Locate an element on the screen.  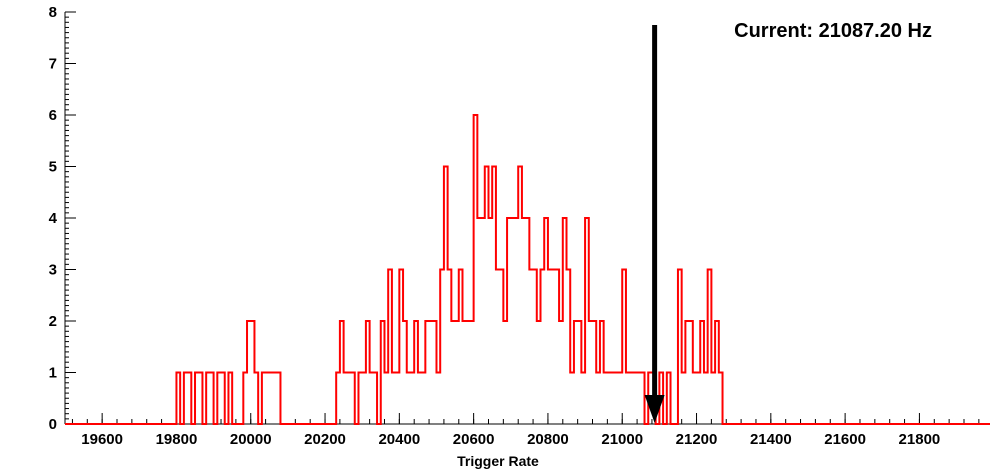
x-tick-label: 21600 is located at coordinates (845, 439).